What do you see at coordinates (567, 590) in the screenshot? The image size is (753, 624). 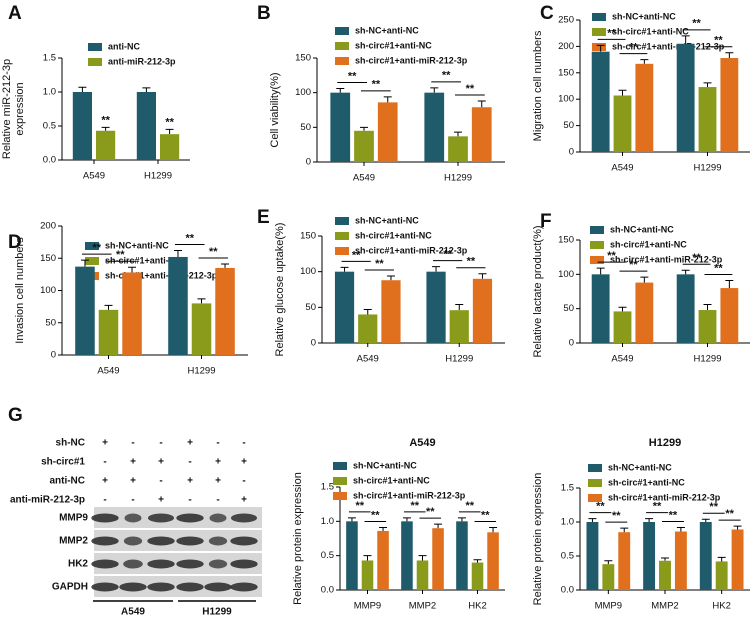 I see `y-tick-label: 0.0` at bounding box center [567, 590].